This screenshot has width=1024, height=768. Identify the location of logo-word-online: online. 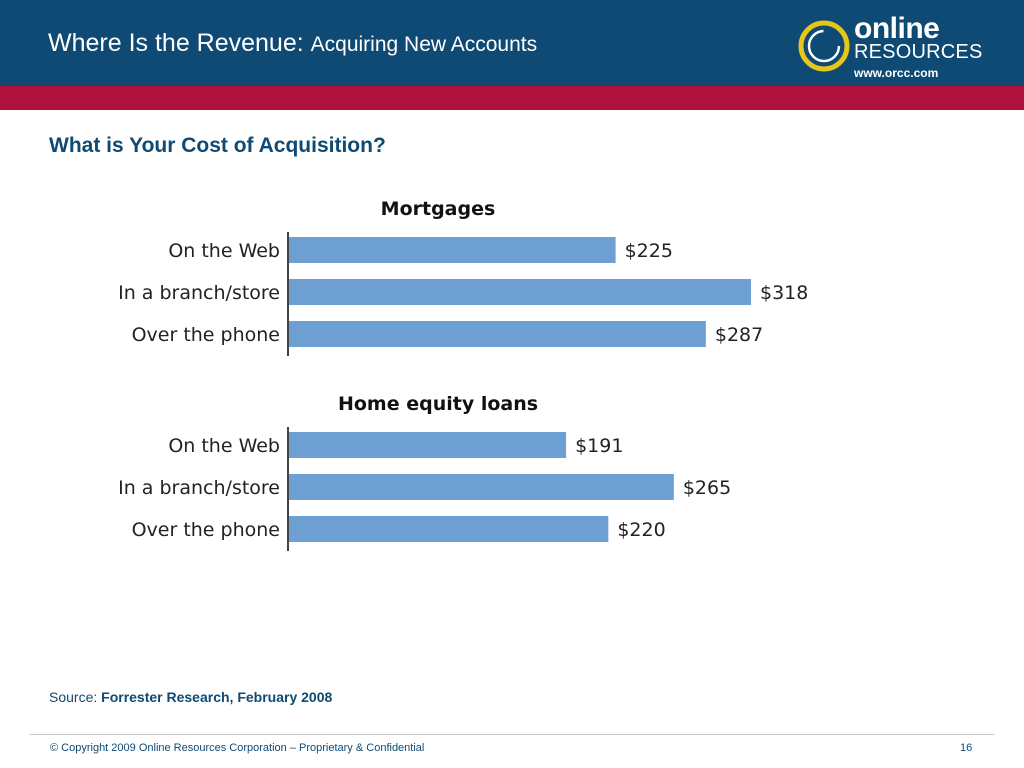
(897, 28).